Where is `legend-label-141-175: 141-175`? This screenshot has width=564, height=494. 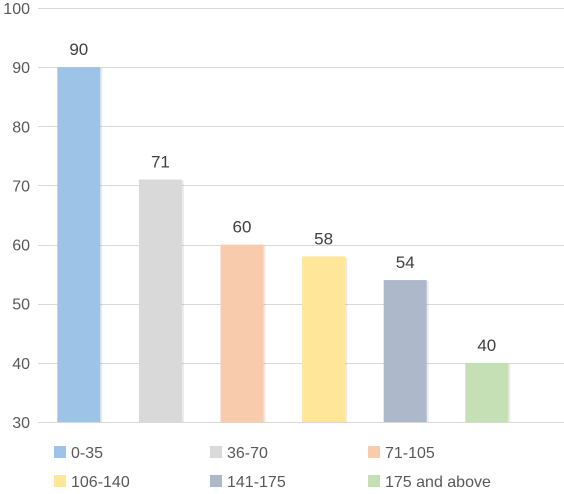
legend-label-141-175: 141-175 is located at coordinates (256, 482).